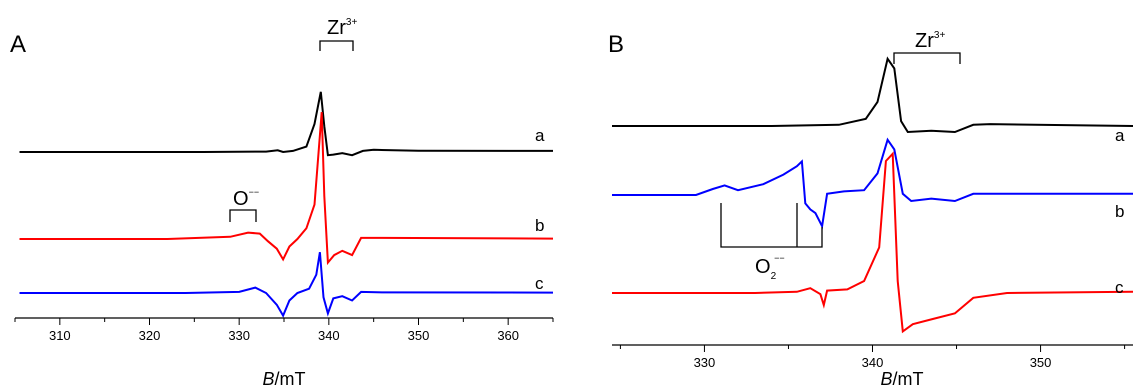  I want to click on panel-b-series-b-label: b, so click(1119, 211).